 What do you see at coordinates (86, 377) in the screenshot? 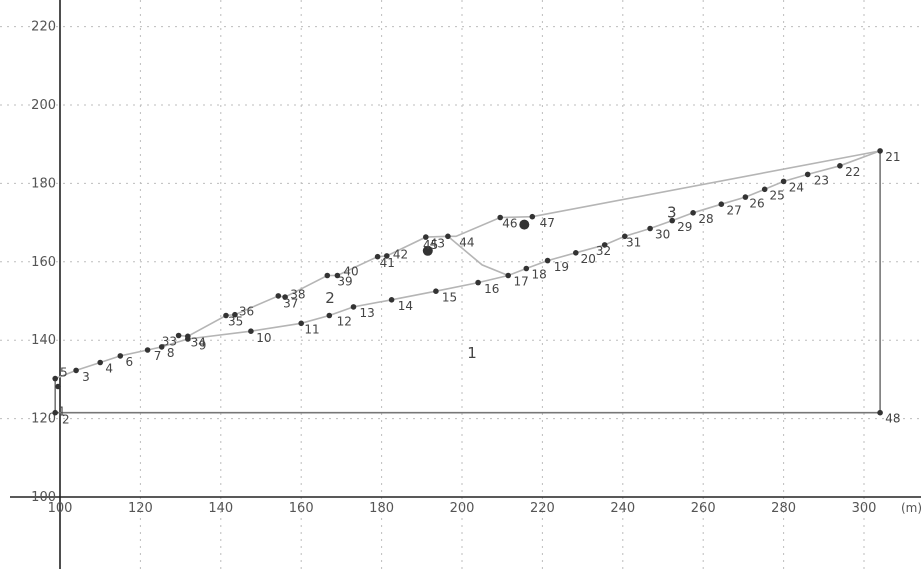
I see `point-label-3: 3` at bounding box center [86, 377].